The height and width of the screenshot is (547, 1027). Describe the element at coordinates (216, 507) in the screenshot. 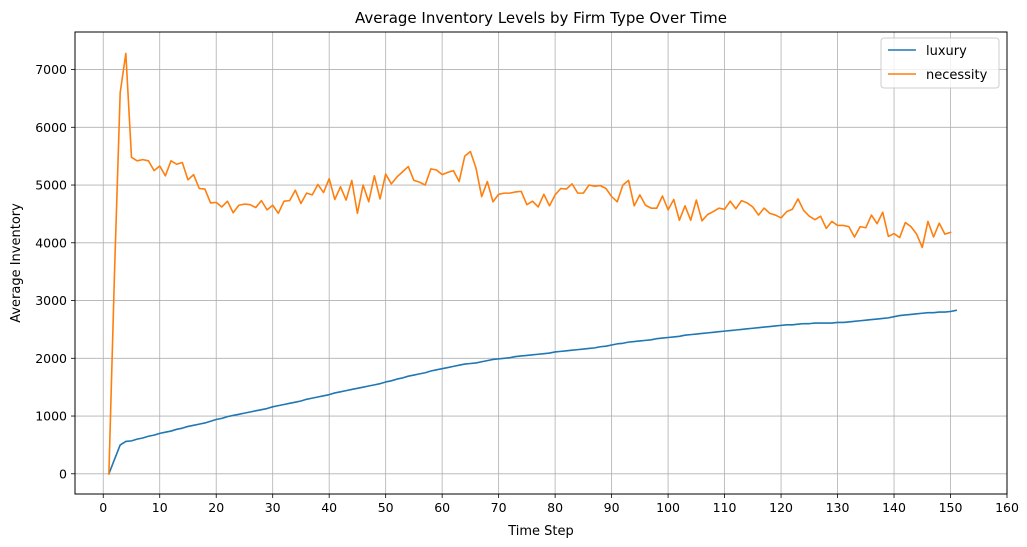

I see `x-tick-label: 20` at that location.